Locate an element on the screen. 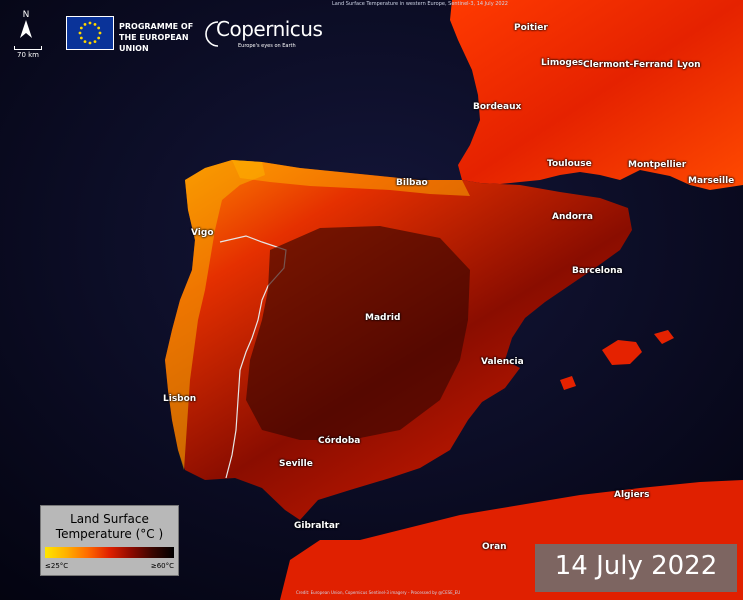 The width and height of the screenshot is (743, 600). date-label: 14 July 2022 is located at coordinates (636, 566).